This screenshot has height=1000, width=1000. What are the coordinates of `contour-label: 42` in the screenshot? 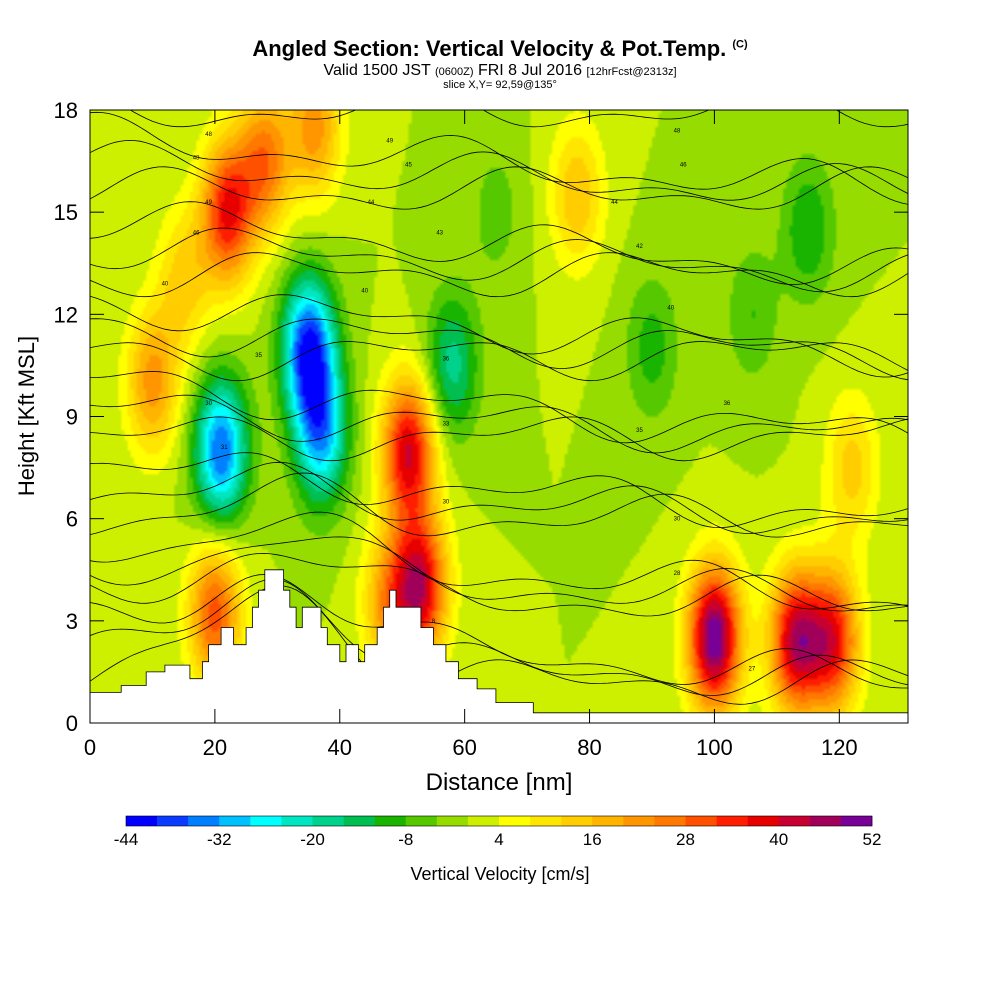 It's located at (639, 247).